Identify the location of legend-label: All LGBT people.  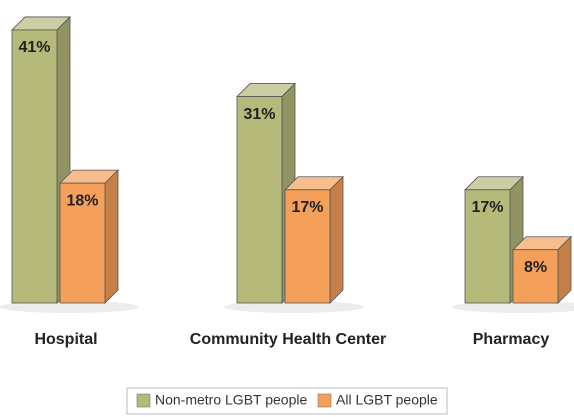
(387, 400).